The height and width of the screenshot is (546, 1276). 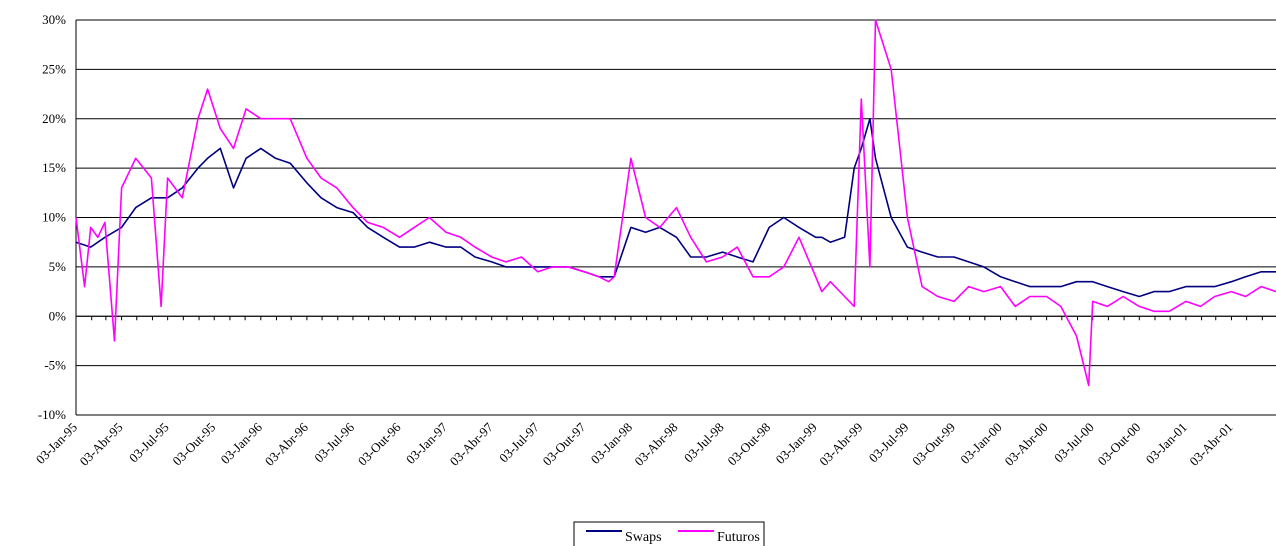 What do you see at coordinates (675, 318) in the screenshot?
I see `x-axis` at bounding box center [675, 318].